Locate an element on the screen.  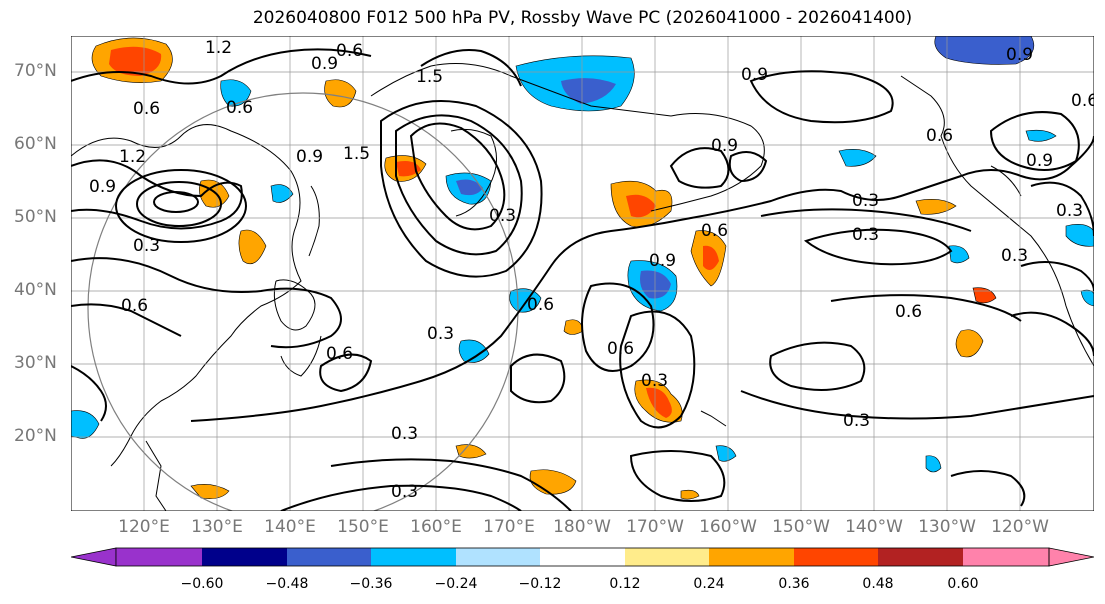
colorbar is located at coordinates (582, 557).